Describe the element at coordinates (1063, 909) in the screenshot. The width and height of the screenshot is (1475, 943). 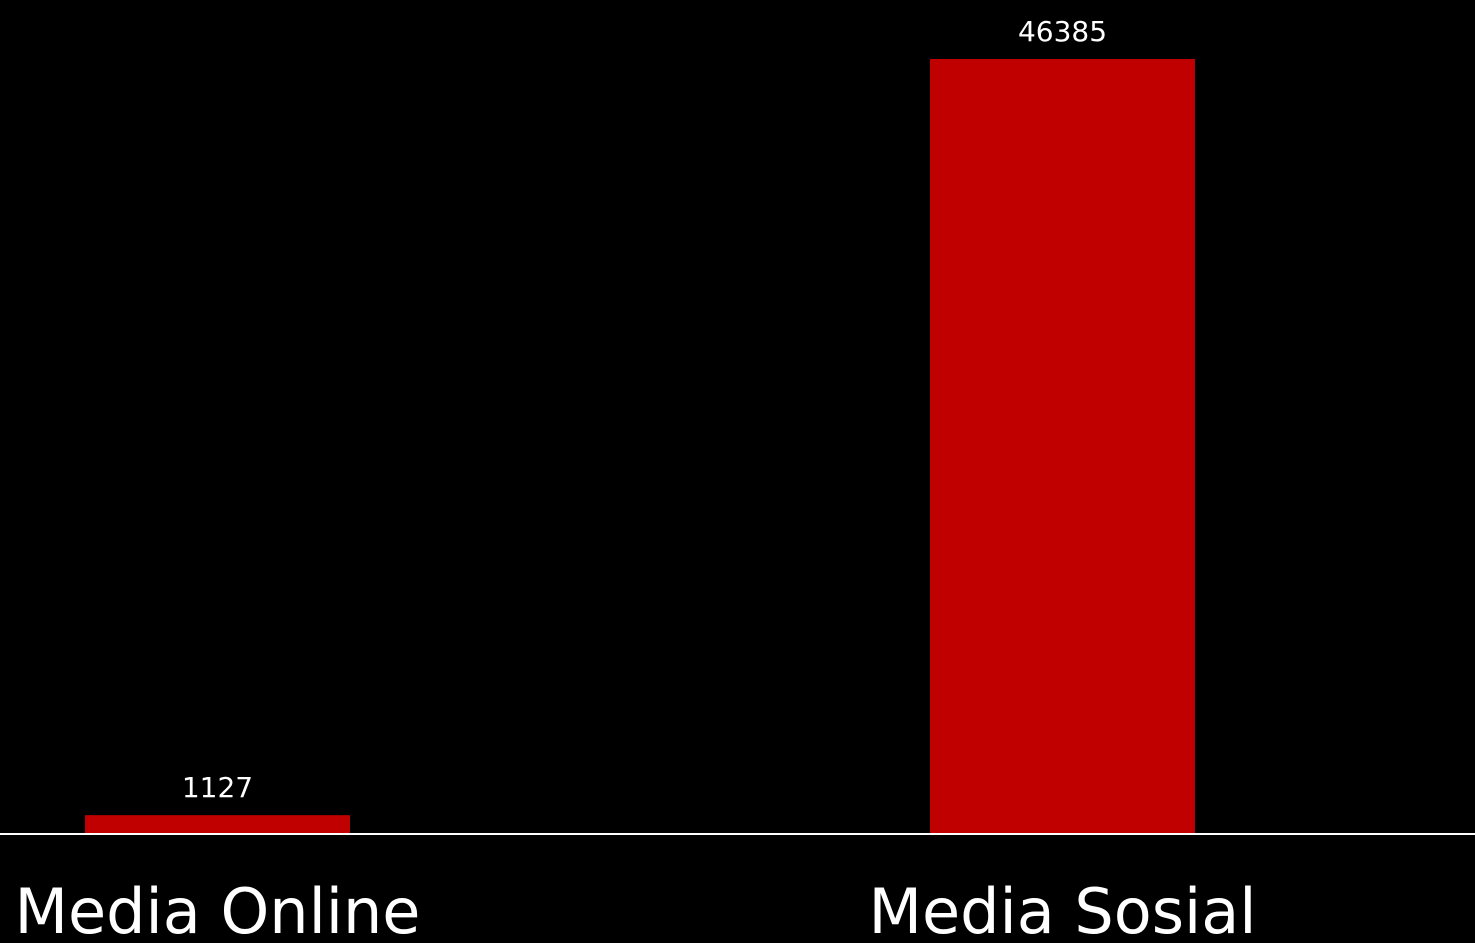
I see `category-tick-label: Media Sosial` at that location.